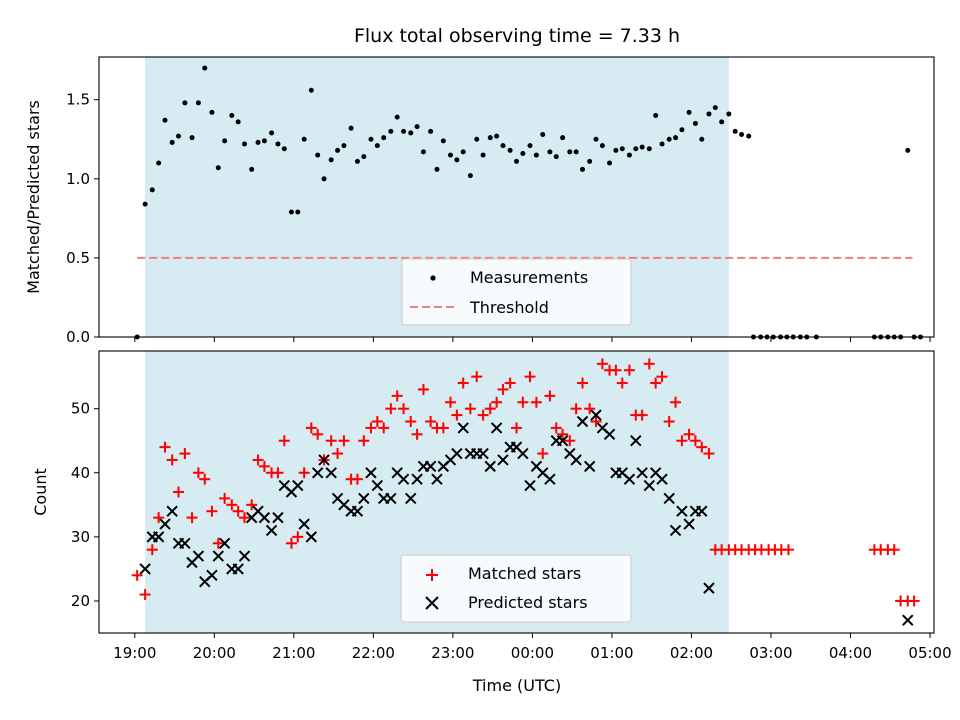  I want to click on top-x-ticks, so click(532, 339).